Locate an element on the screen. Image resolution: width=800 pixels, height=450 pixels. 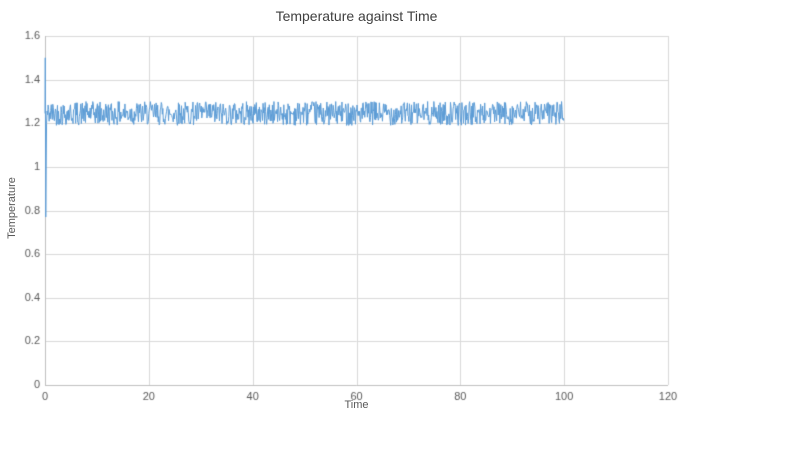
chart-title: Temperature against Time is located at coordinates (356, 16).